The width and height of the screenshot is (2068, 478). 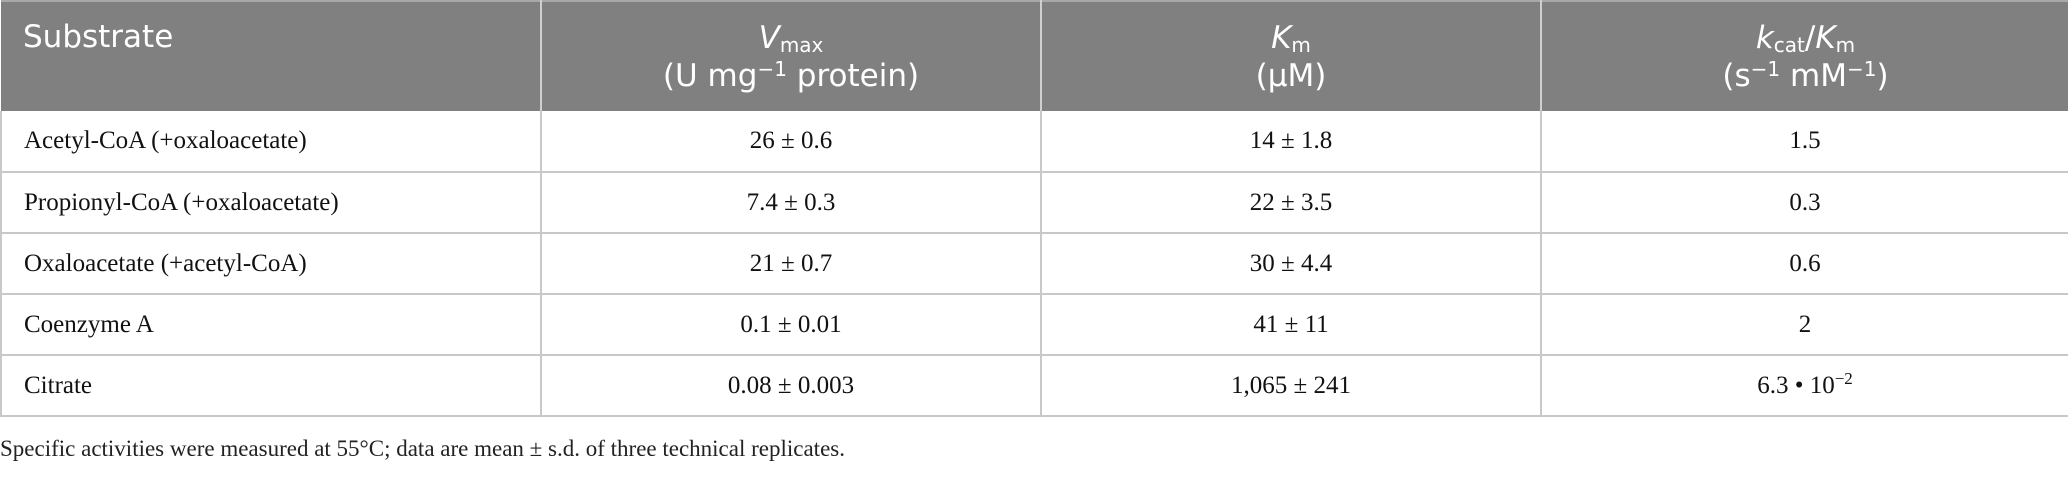 What do you see at coordinates (271, 264) in the screenshot?
I see `cell-substrate: Oxaloacetate (+acetyl-CoA)` at bounding box center [271, 264].